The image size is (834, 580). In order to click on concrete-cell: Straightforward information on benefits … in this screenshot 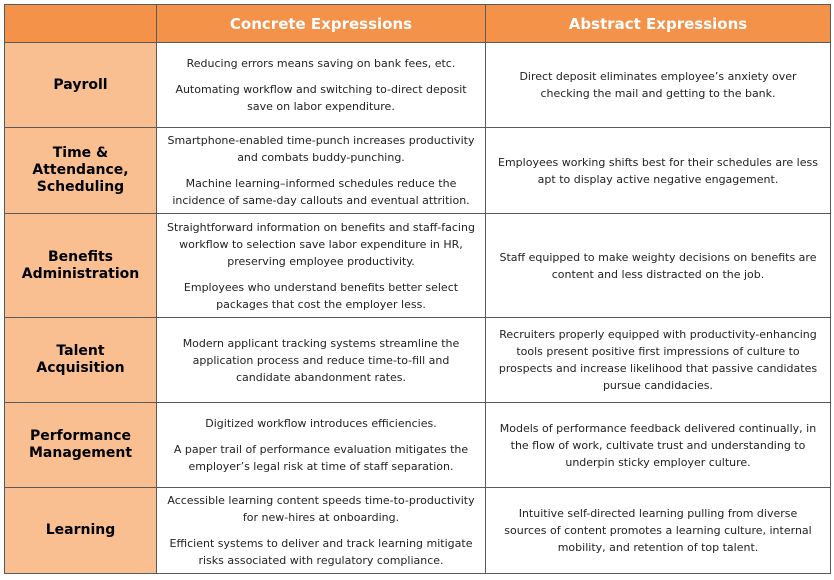, I will do `click(321, 265)`.